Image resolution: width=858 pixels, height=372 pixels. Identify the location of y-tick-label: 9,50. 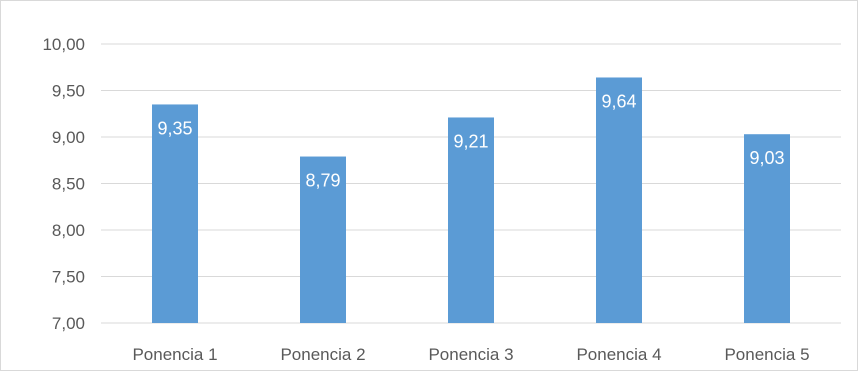
(68, 91).